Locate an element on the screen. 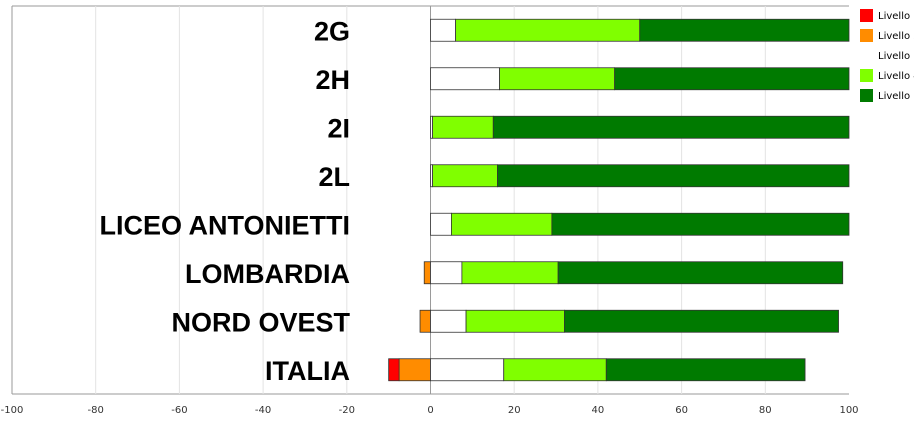 The height and width of the screenshot is (424, 914). x-tick-label-100: -100 is located at coordinates (12, 410).